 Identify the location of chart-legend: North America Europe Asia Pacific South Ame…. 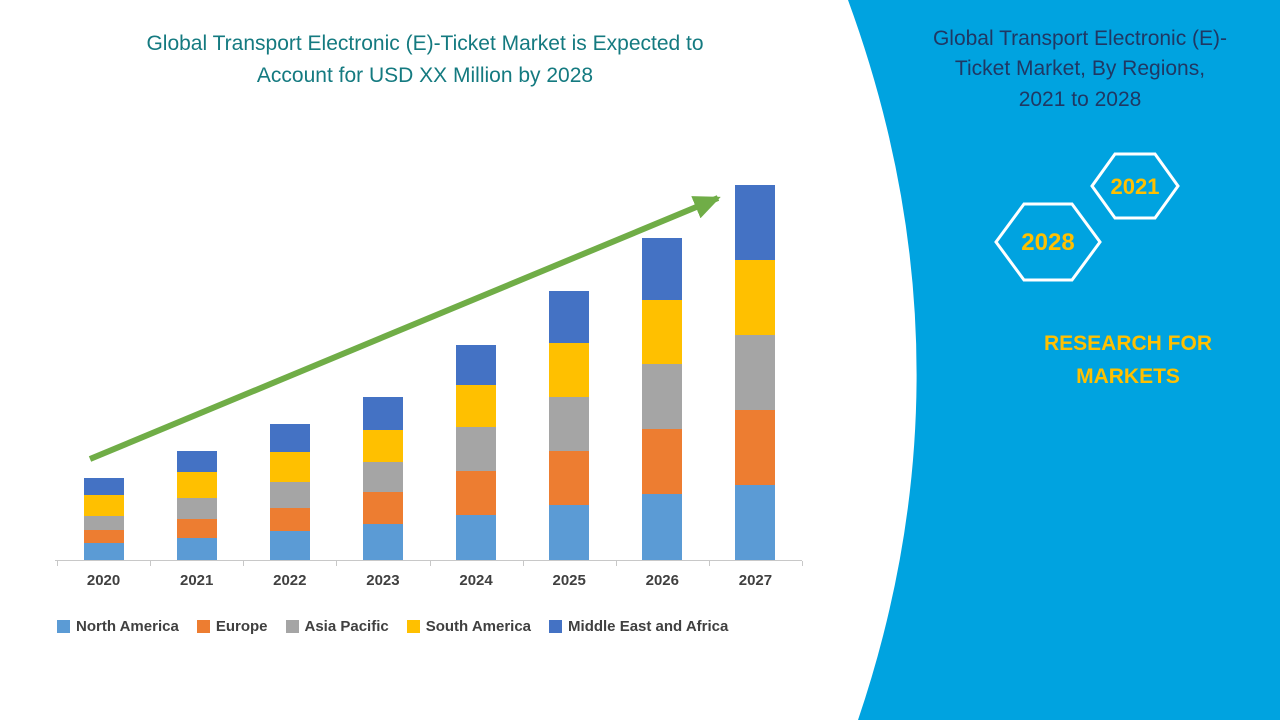
(447, 626).